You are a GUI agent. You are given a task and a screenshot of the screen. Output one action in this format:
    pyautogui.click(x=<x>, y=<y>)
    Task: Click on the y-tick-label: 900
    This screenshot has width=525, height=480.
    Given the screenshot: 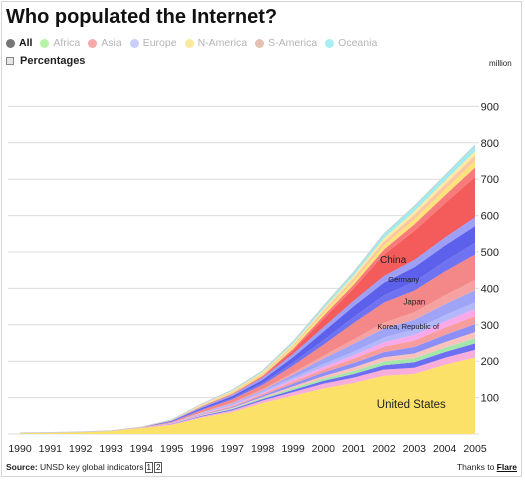 What is the action you would take?
    pyautogui.click(x=490, y=107)
    